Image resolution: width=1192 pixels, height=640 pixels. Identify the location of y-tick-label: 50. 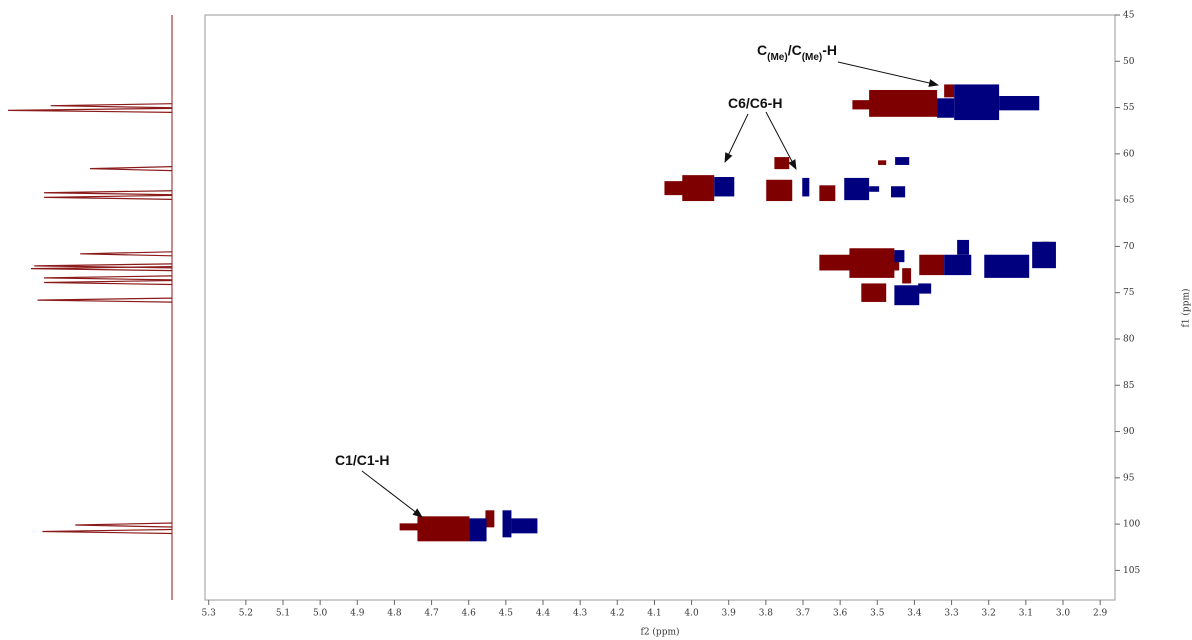
(1129, 62).